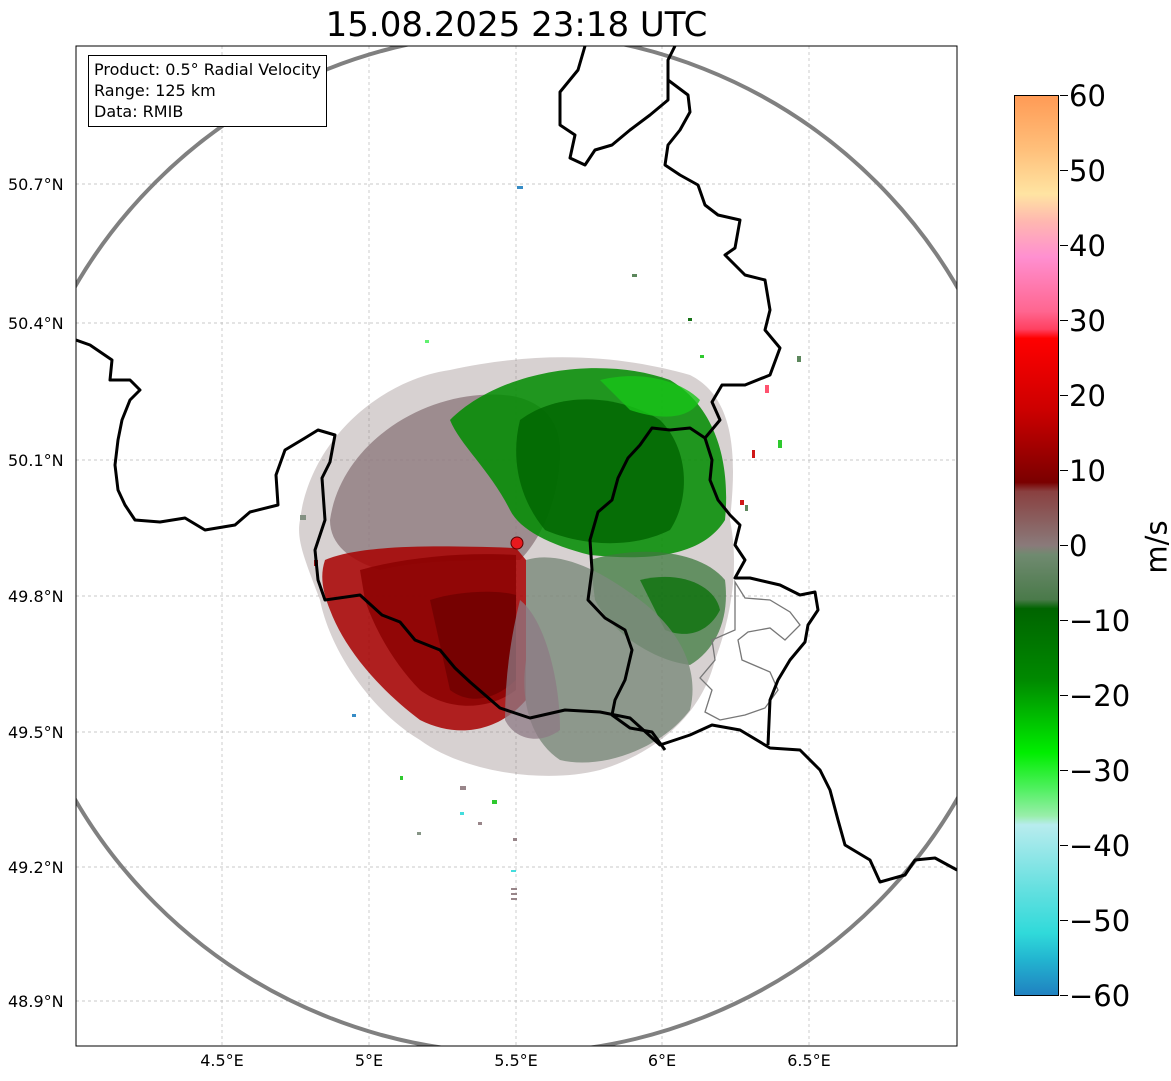 The width and height of the screenshot is (1171, 1081). What do you see at coordinates (36, 323) in the screenshot?
I see `lat-label-50-4: 50.4°N` at bounding box center [36, 323].